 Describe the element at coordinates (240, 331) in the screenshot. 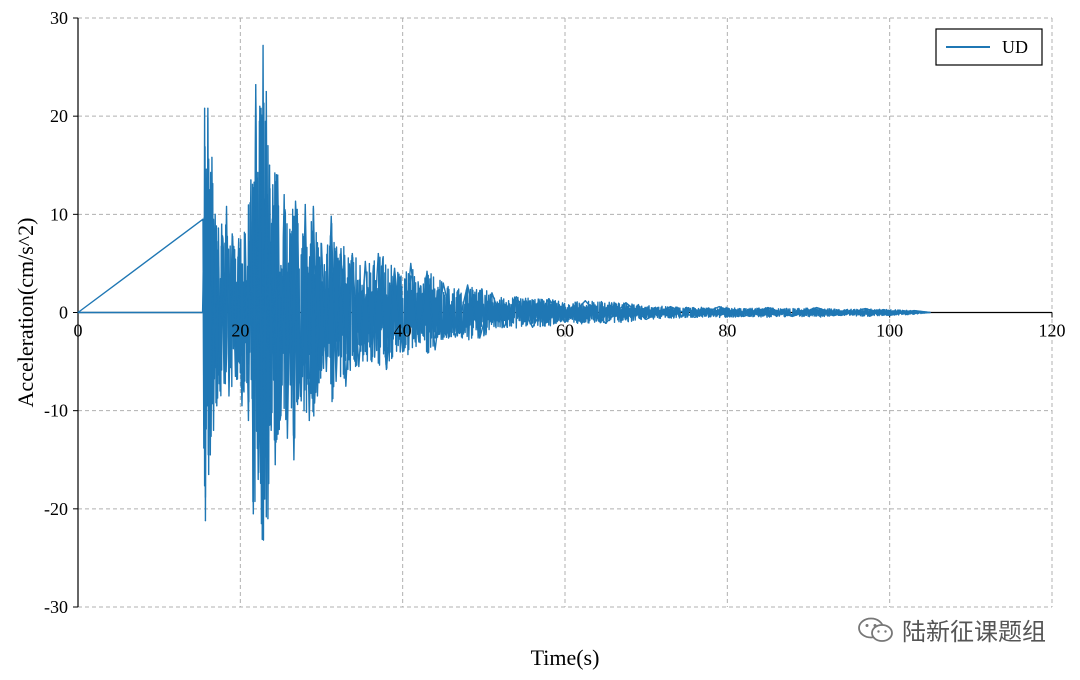

I see `x-tick-label: 20` at that location.